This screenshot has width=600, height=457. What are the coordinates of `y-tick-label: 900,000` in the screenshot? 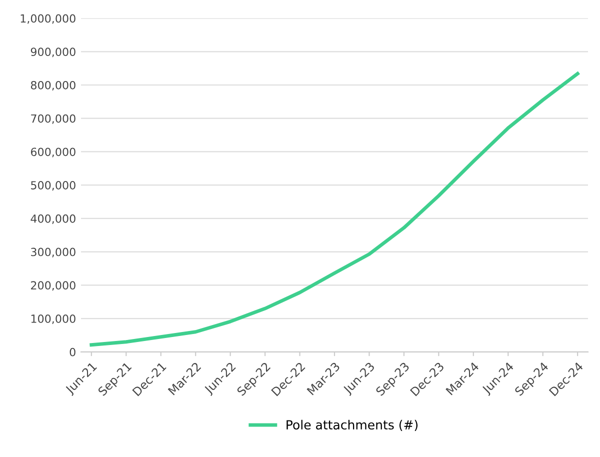 It's located at (53, 53).